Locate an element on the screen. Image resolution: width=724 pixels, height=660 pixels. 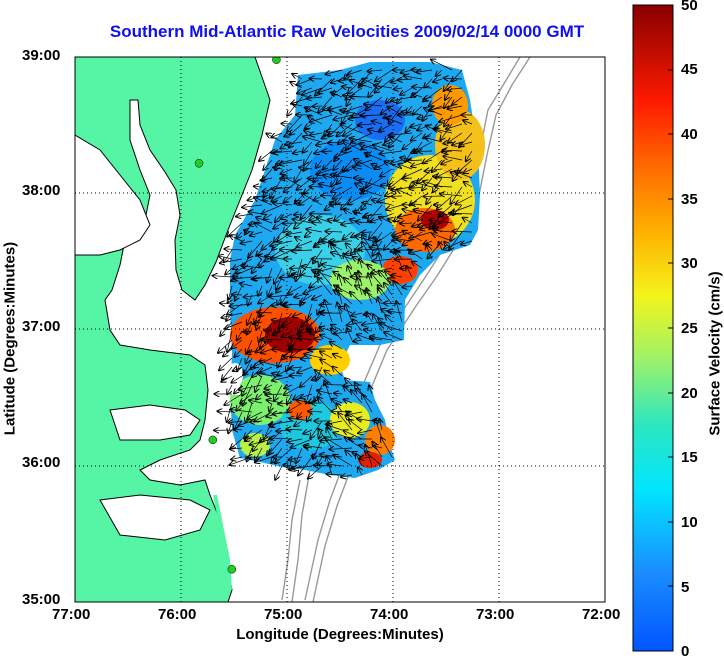
data-gap is located at coordinates (235, 375).